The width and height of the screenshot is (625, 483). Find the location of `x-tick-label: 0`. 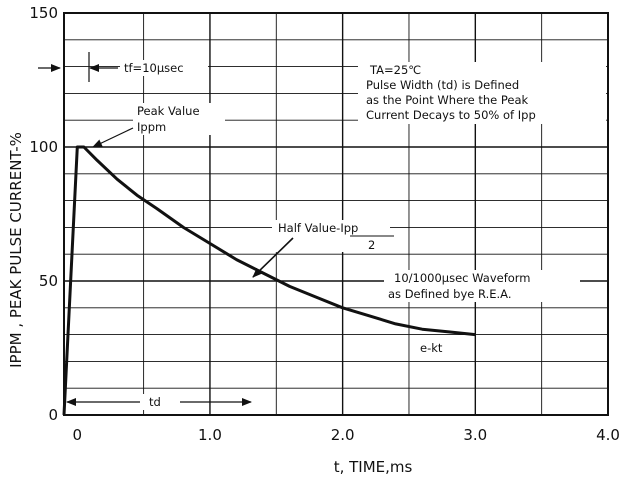

x-tick-label: 0 is located at coordinates (77, 435).